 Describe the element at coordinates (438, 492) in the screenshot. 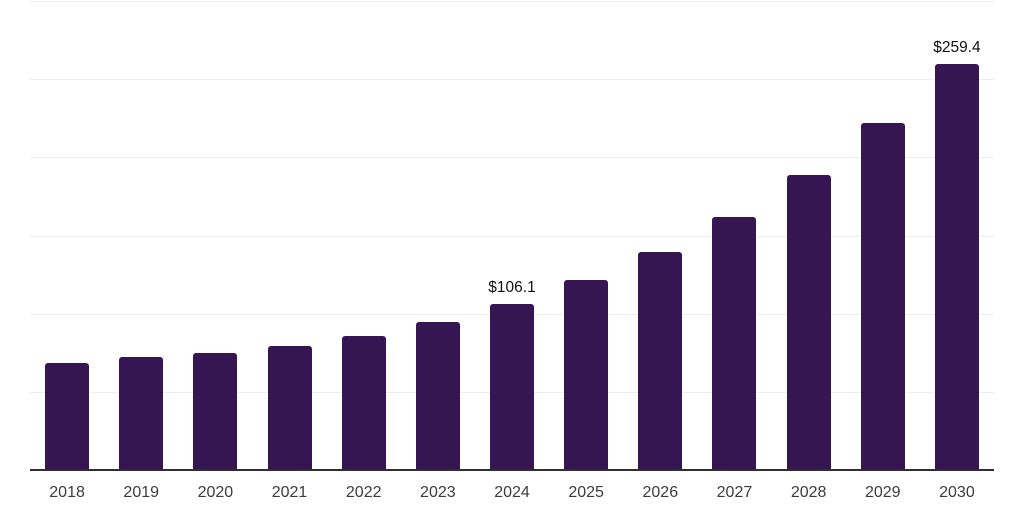

I see `x-tick-label-2023: 2023` at that location.